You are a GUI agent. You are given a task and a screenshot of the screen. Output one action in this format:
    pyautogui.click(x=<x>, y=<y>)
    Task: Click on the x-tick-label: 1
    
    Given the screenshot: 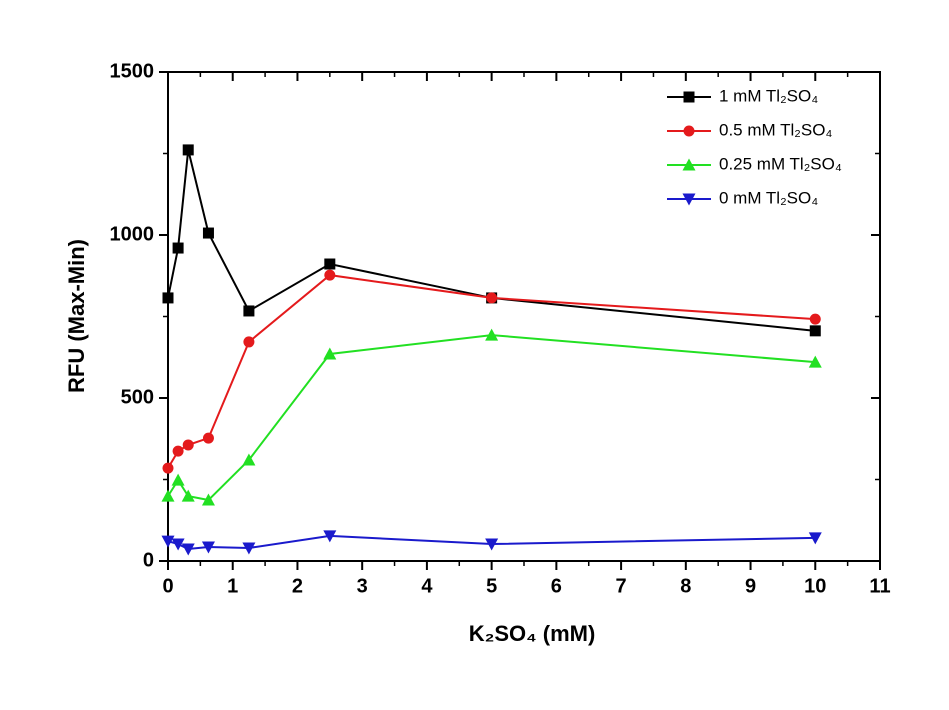 What is the action you would take?
    pyautogui.click(x=232, y=586)
    